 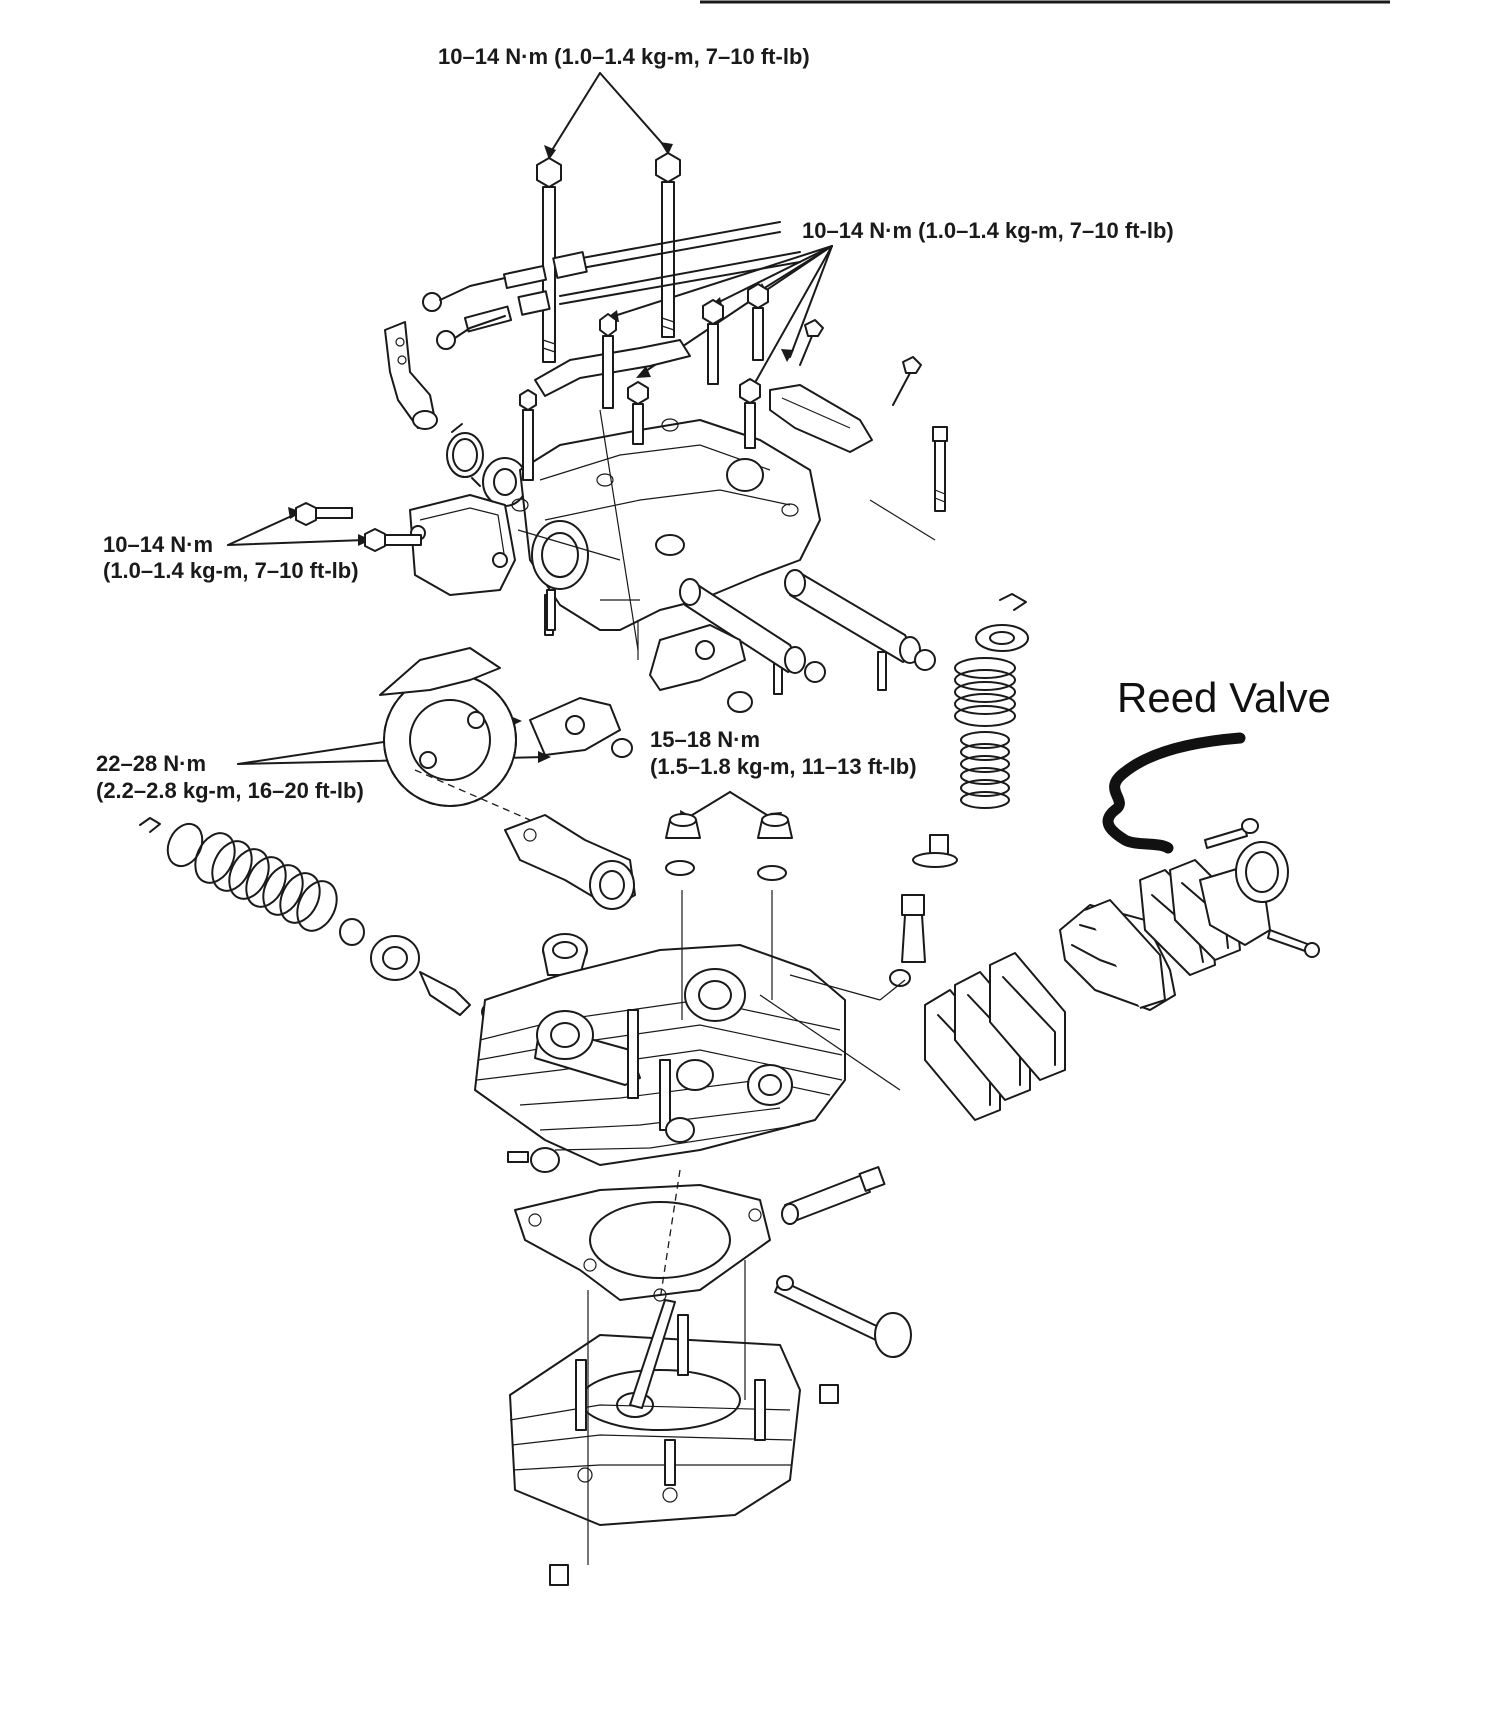 What do you see at coordinates (624, 56) in the screenshot?
I see `torque-label-top-bolts: 10–14 N·m (1.0–1.4 kg-m, 7–10 ft-lb)` at bounding box center [624, 56].